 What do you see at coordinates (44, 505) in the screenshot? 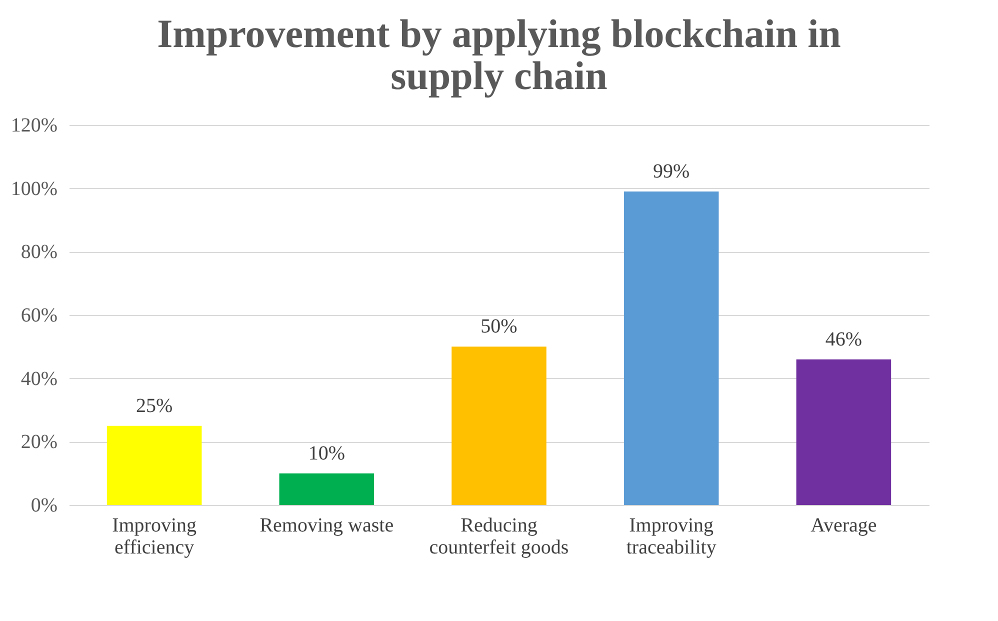
I see `y-tick-label: 0%` at bounding box center [44, 505].